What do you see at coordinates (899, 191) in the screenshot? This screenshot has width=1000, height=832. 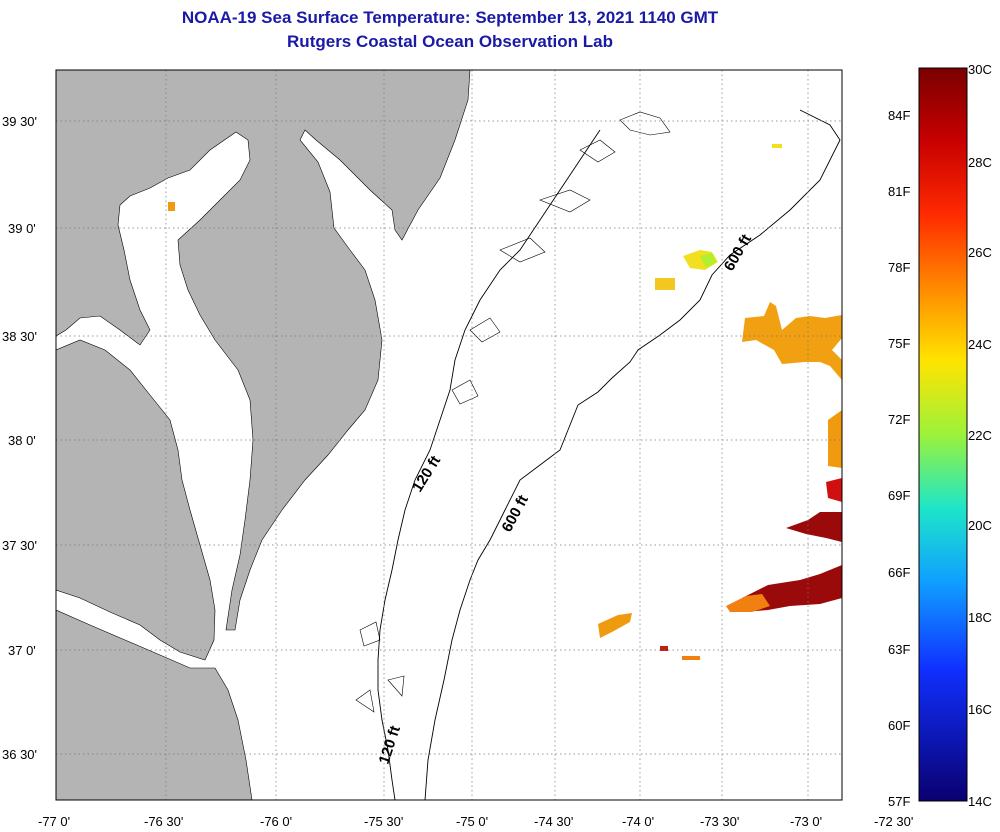 I see `fahrenheit-label: 81F` at bounding box center [899, 191].